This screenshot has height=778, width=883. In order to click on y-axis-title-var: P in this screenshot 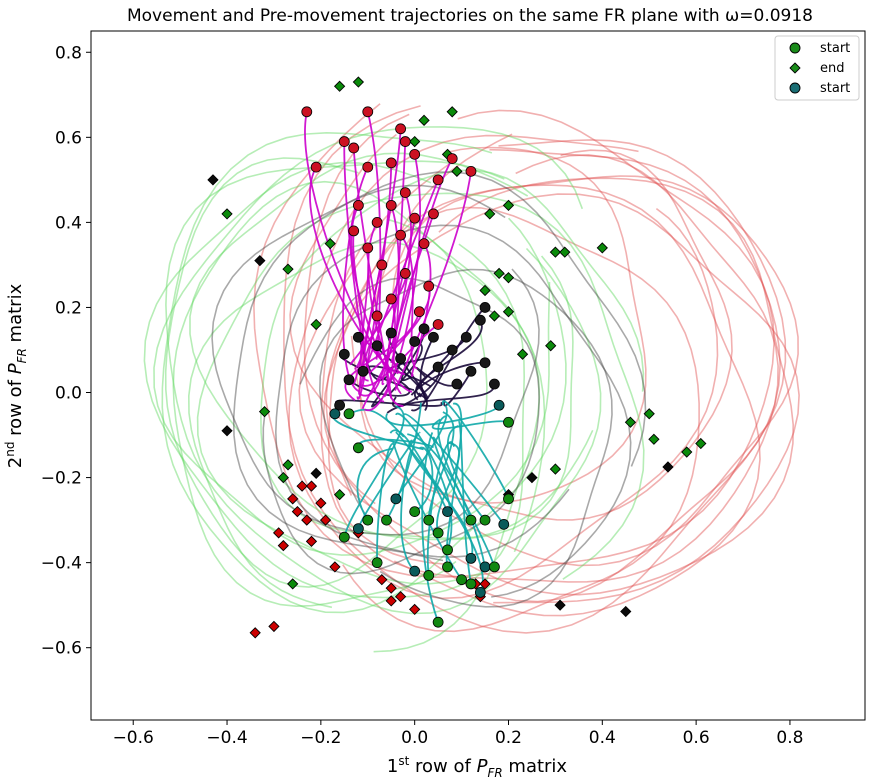, I will do `click(15, 368)`.